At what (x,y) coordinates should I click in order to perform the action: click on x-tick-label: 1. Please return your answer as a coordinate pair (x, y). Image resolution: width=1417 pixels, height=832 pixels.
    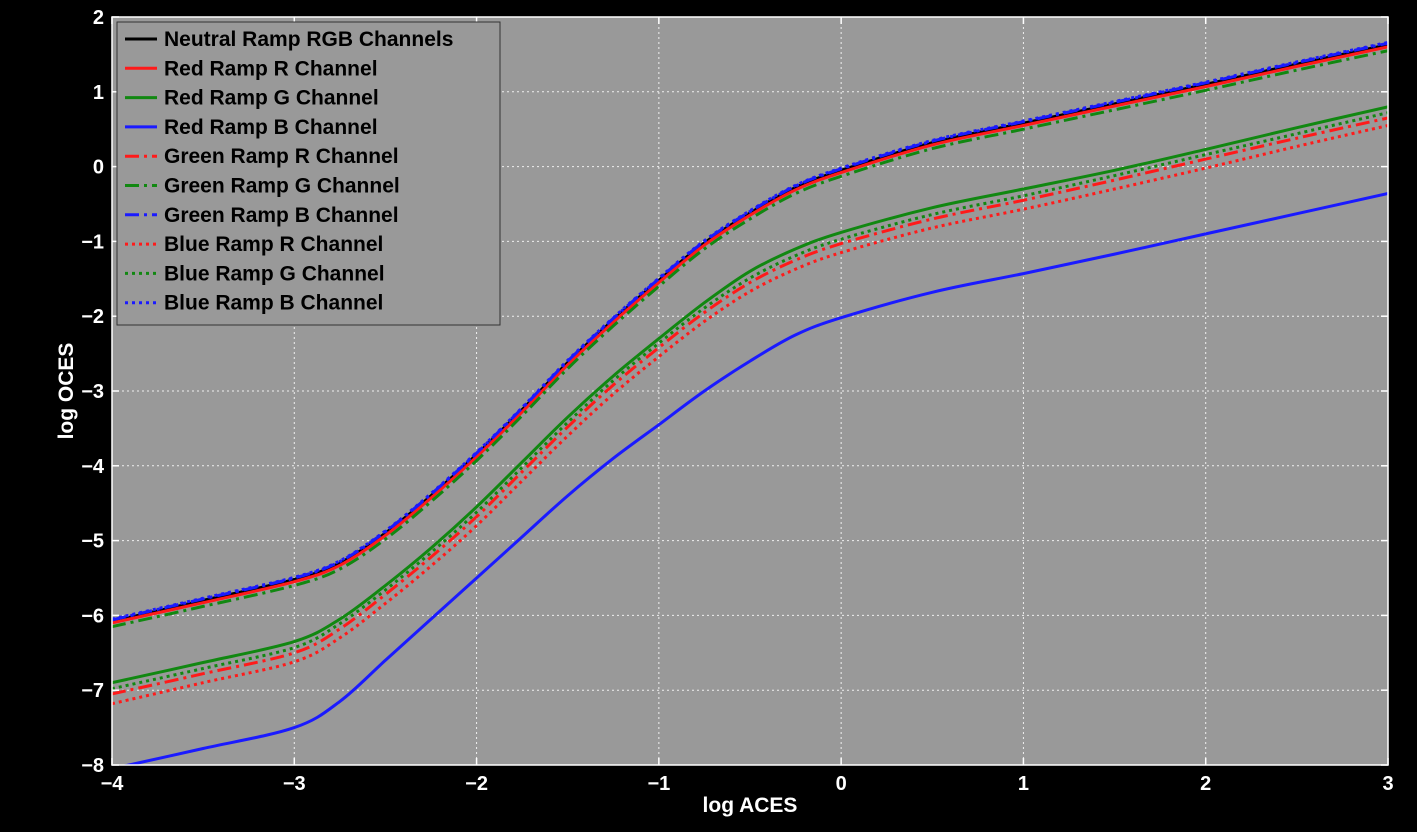
    Looking at the image, I should click on (1023, 784).